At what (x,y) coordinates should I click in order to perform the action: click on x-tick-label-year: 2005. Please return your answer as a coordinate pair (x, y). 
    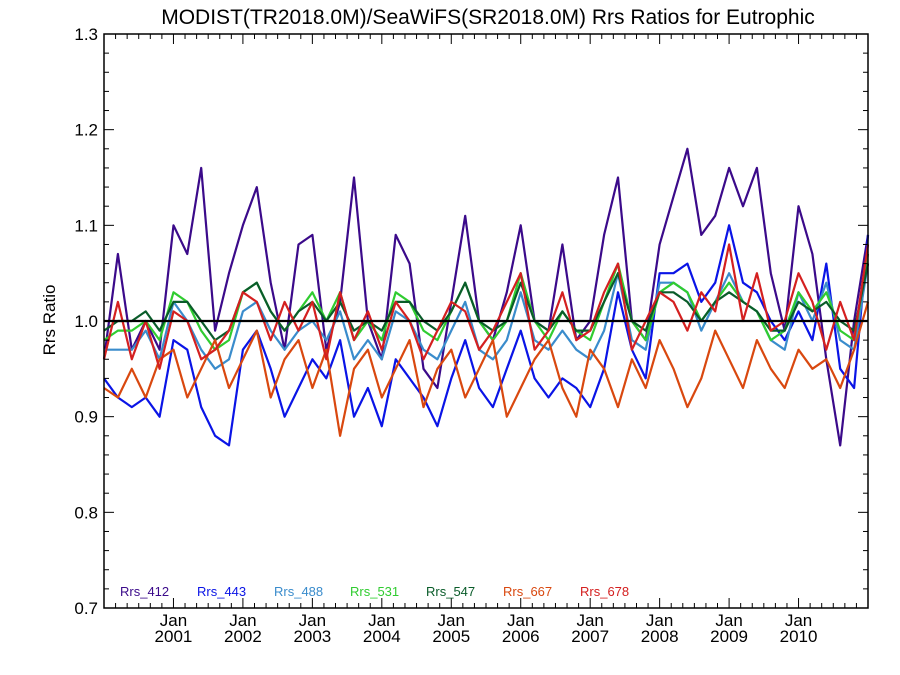
    Looking at the image, I should click on (451, 636).